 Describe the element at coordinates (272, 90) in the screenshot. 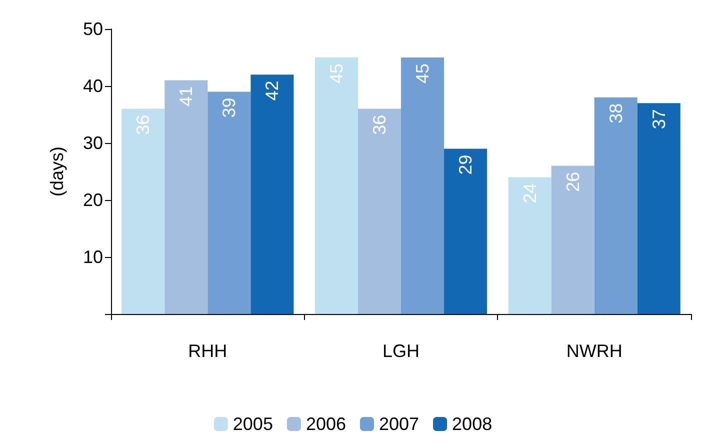

I see `data-label: 42` at that location.